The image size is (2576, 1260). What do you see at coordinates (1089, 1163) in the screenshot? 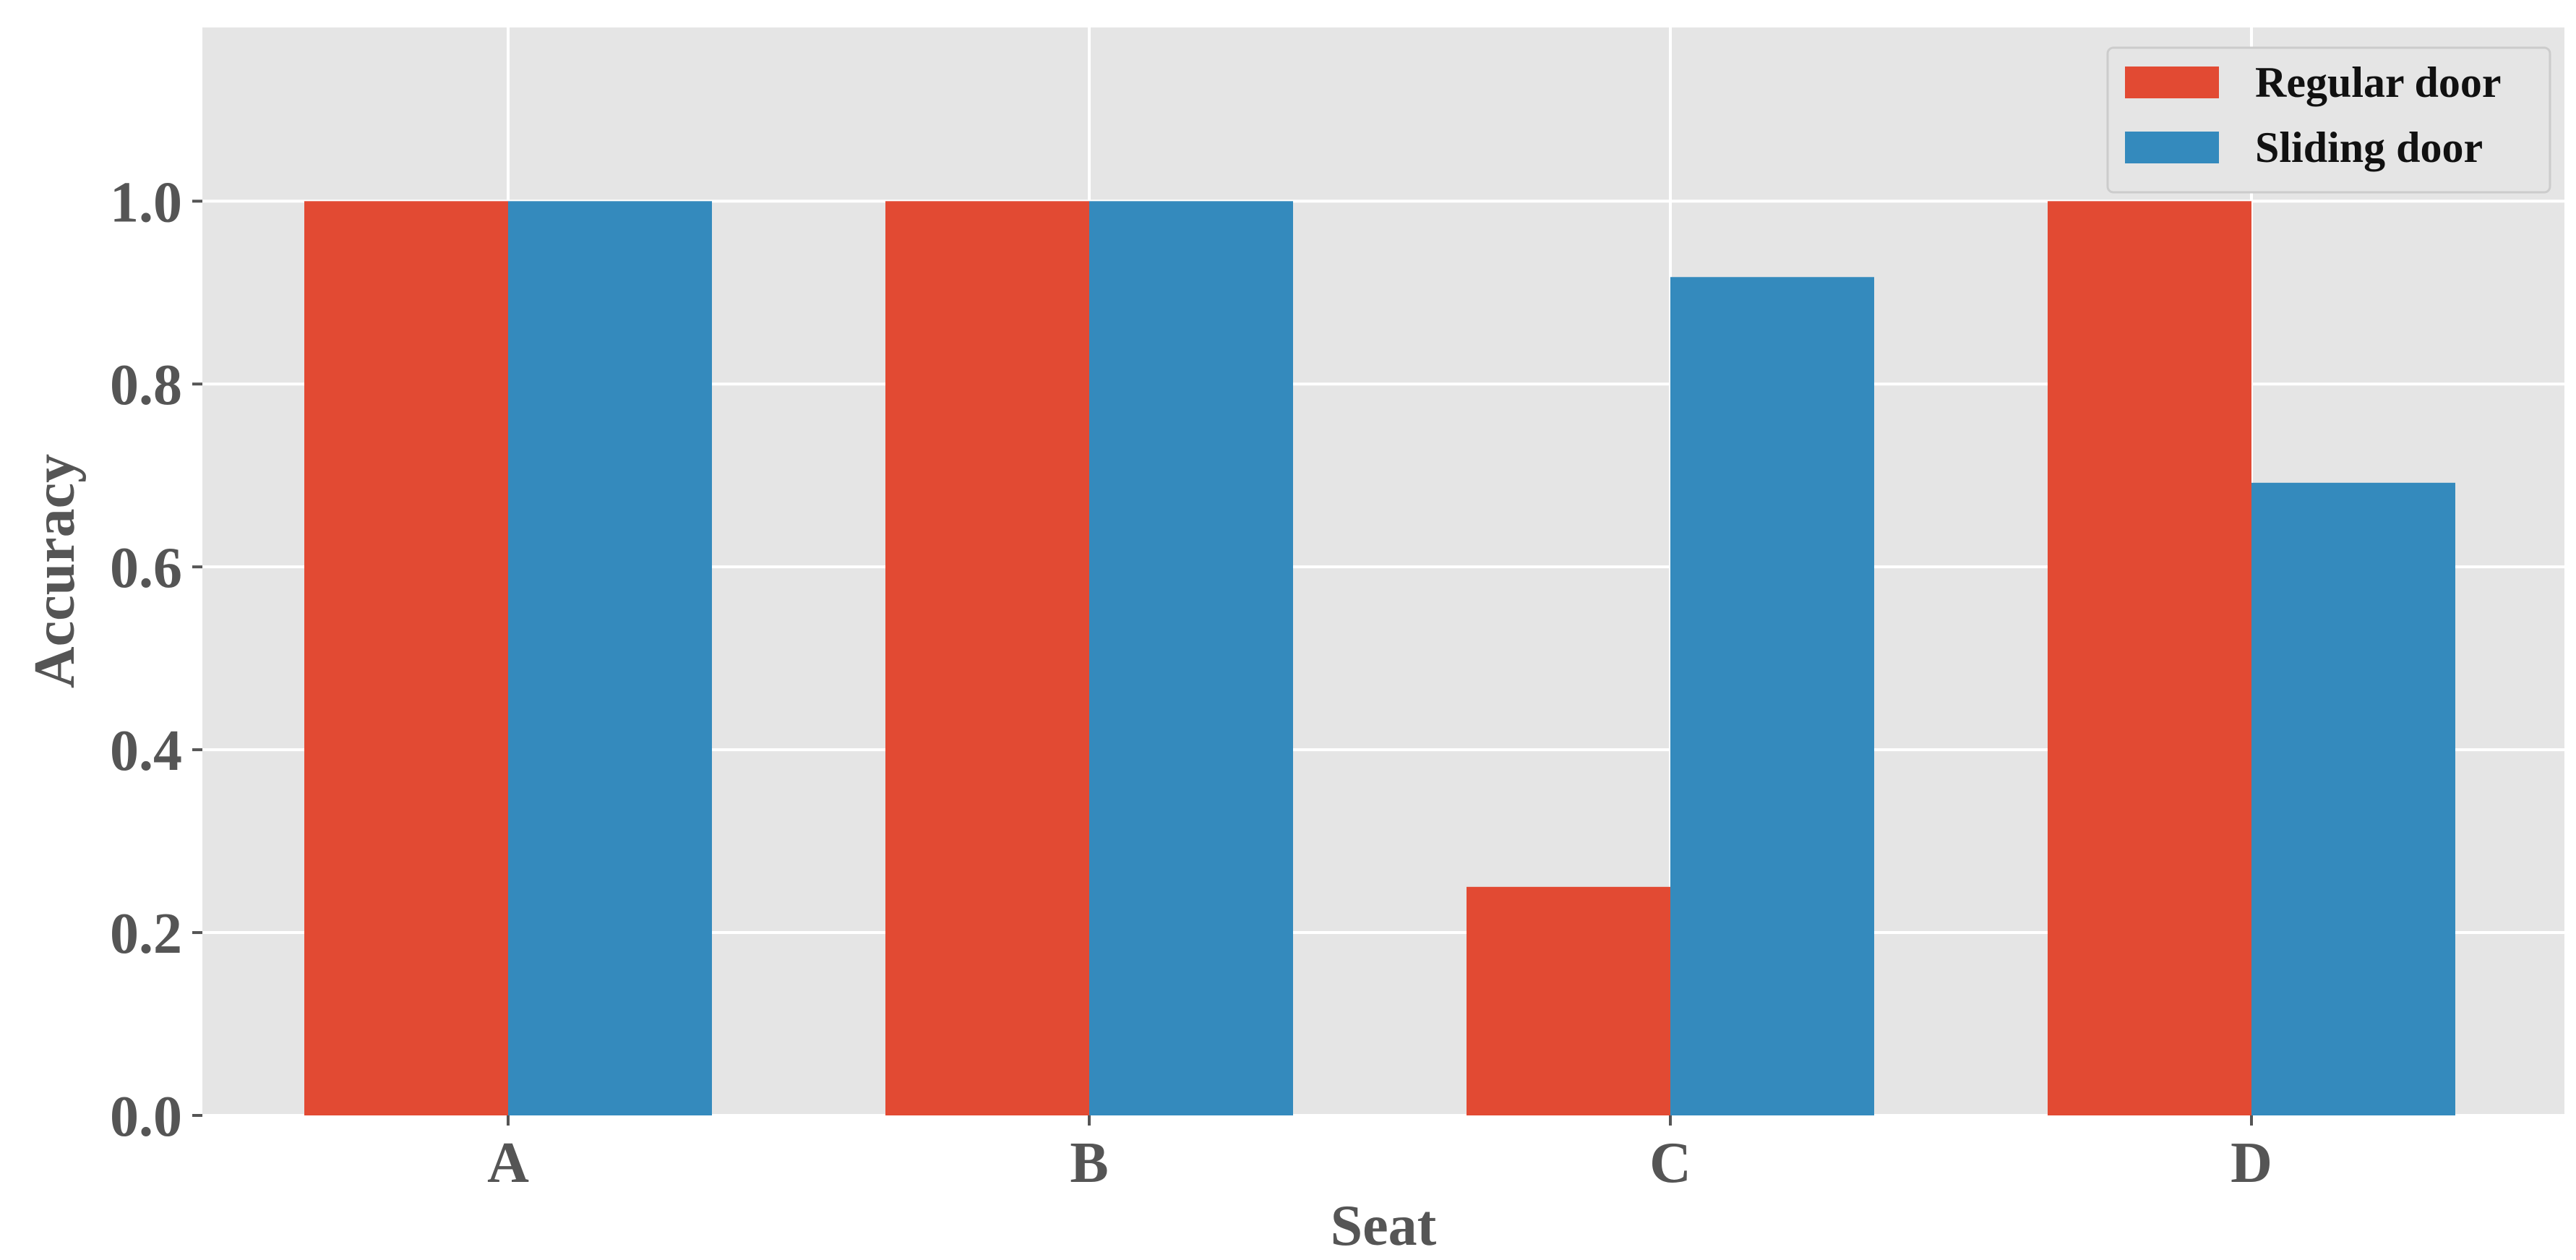
I see `x-tick-label: B` at bounding box center [1089, 1163].